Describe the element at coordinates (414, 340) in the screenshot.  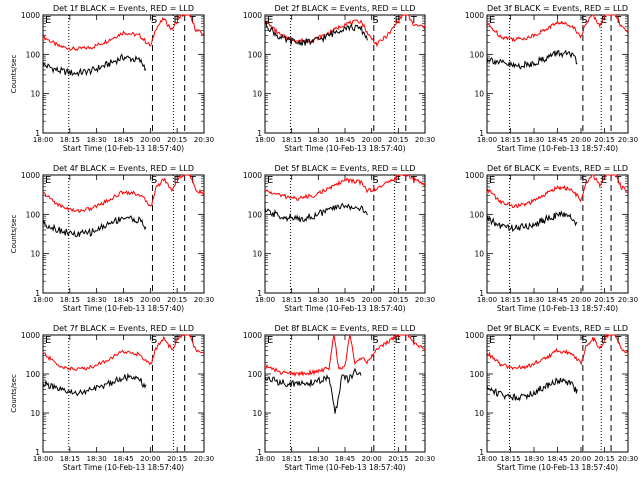
I see `segment-marker-label: T` at that location.